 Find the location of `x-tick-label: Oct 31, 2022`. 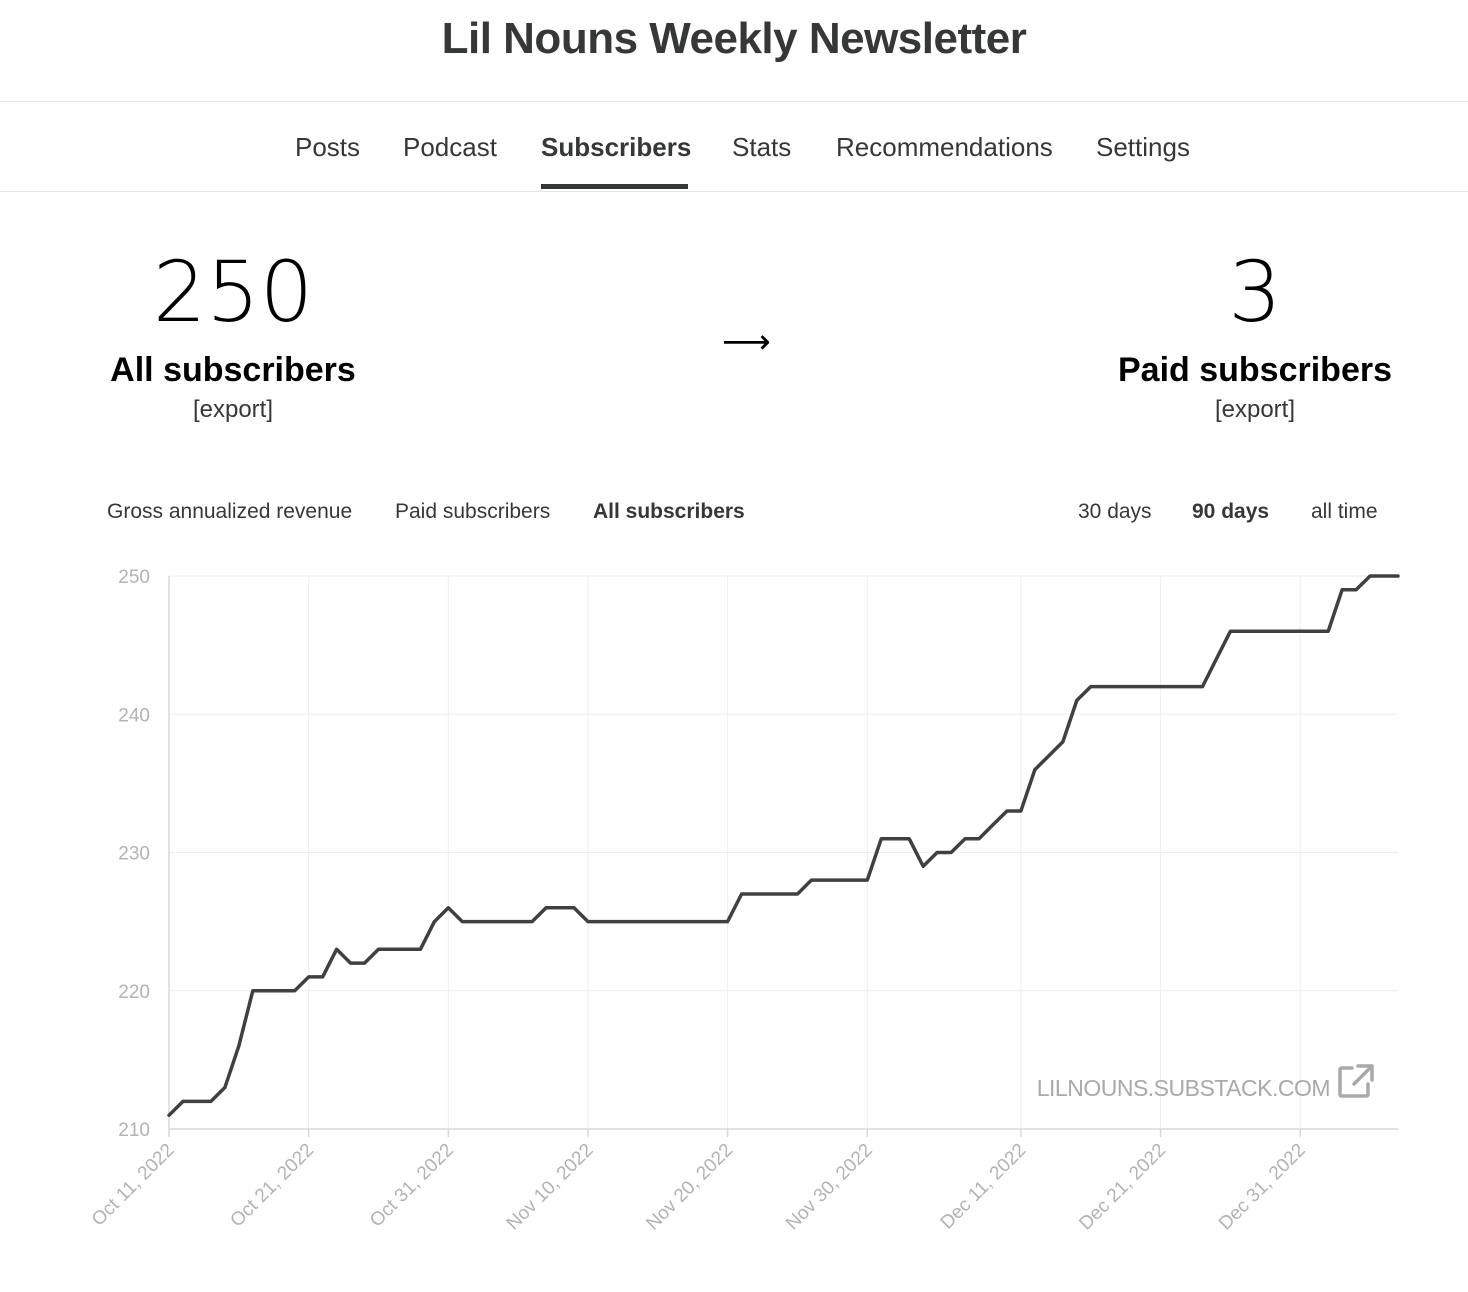

x-tick-label: Oct 31, 2022 is located at coordinates (412, 1186).